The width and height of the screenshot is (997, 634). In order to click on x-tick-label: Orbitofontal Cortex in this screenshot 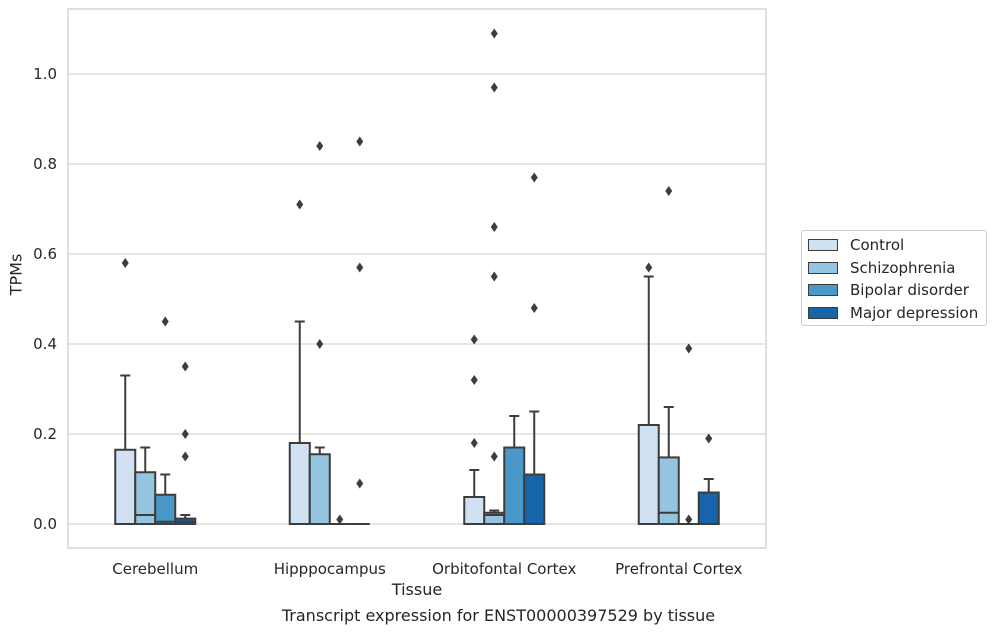, I will do `click(504, 569)`.